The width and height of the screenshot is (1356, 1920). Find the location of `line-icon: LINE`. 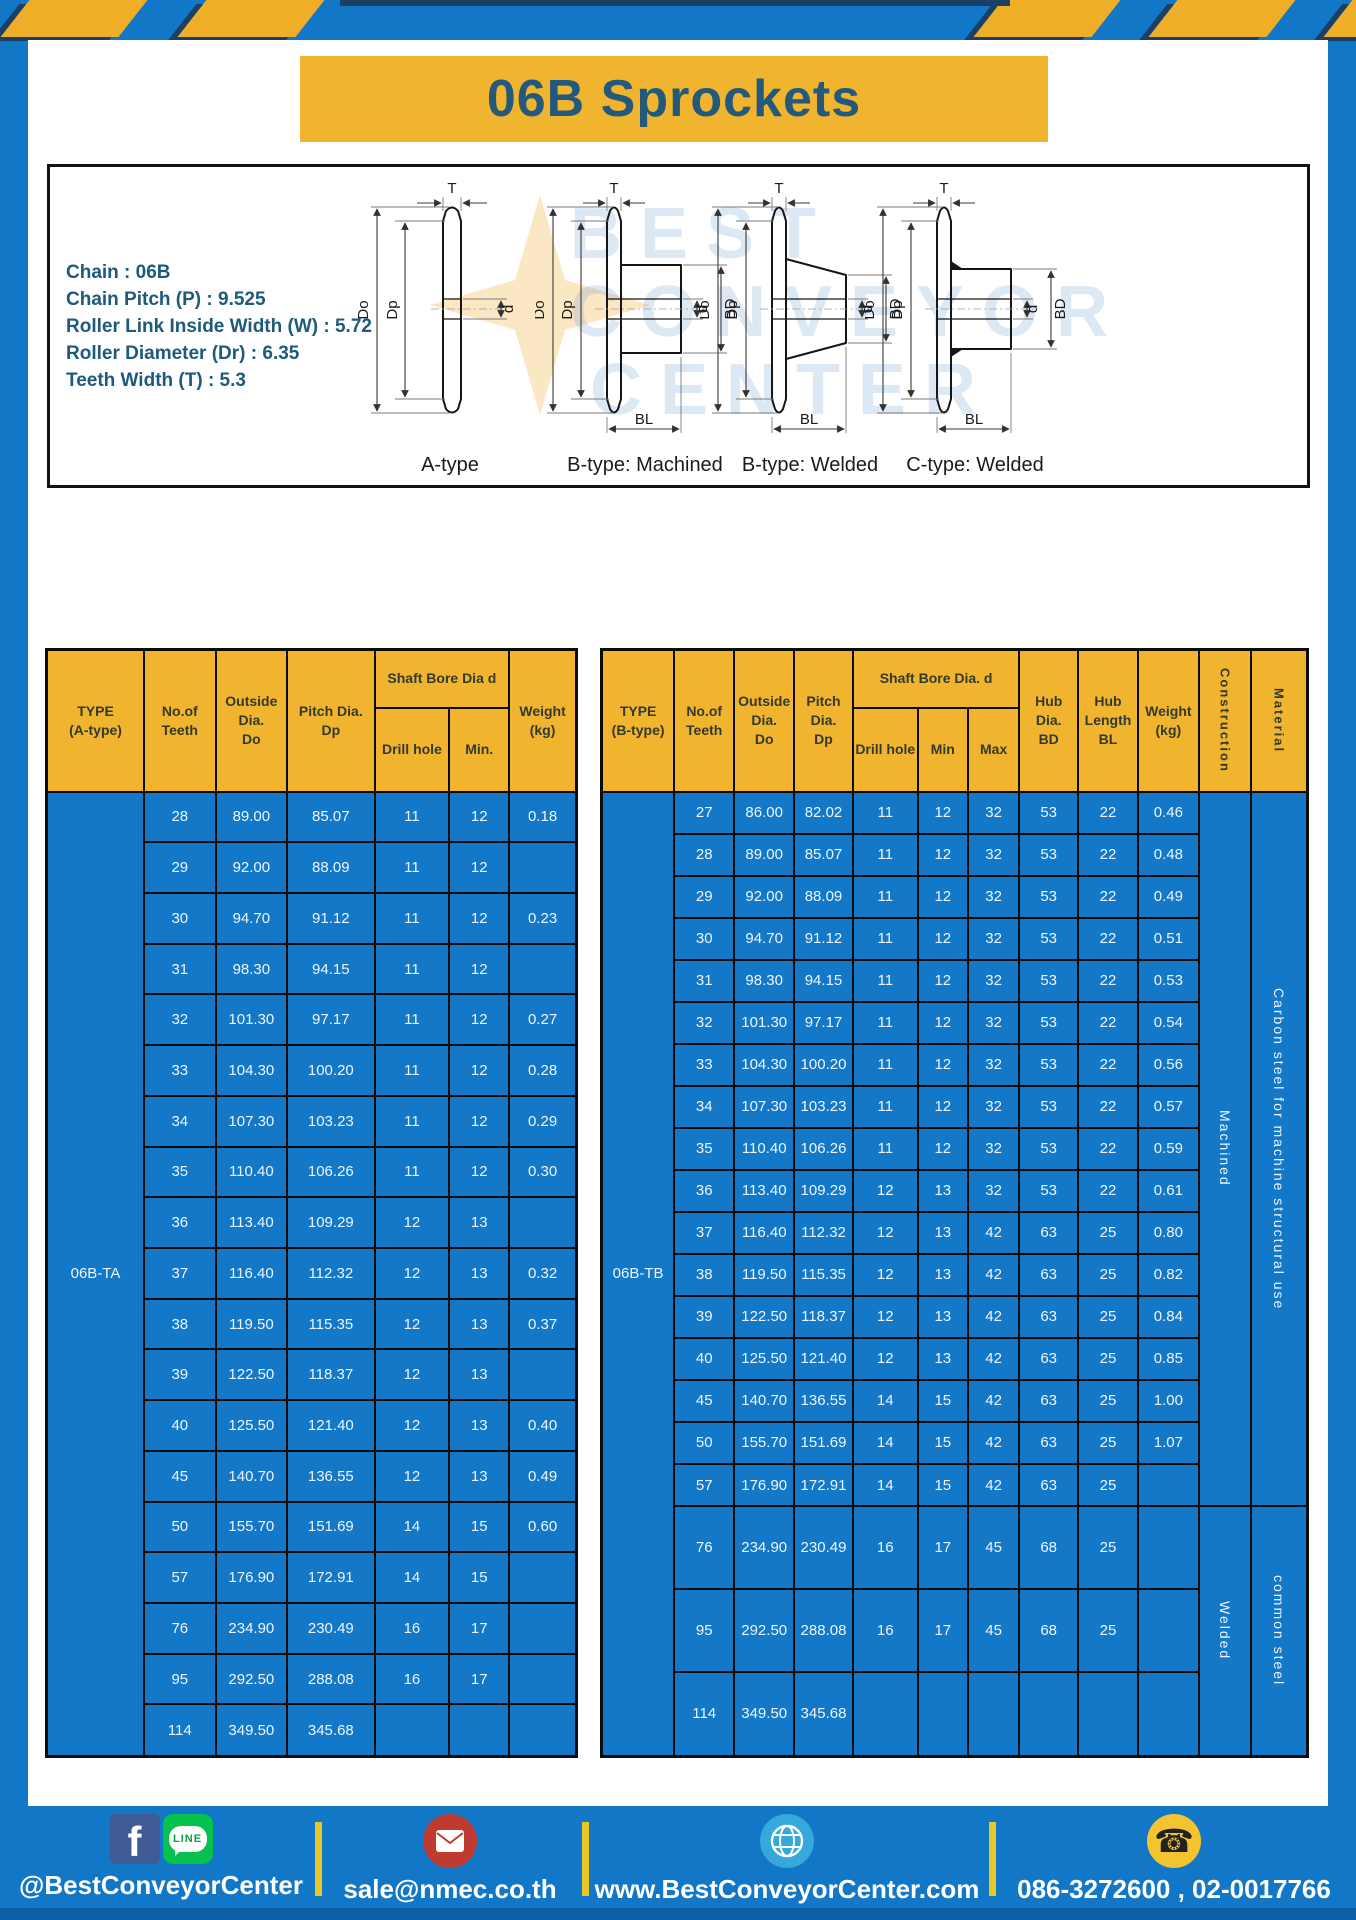

line-icon: LINE is located at coordinates (187, 1839).